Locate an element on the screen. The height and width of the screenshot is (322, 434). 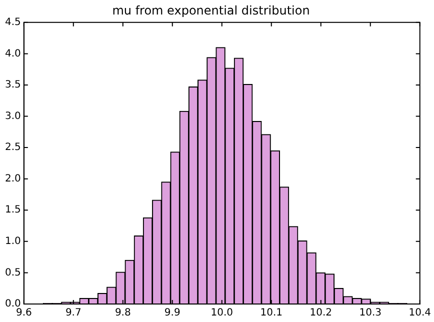
x-tick-label: 9.9 is located at coordinates (172, 313).